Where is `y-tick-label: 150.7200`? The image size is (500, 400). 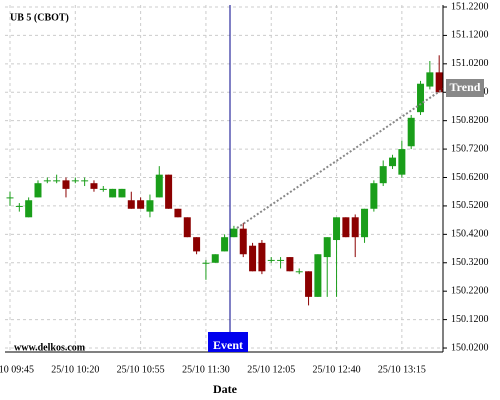 y-tick-label: 150.7200 is located at coordinates (470, 148).